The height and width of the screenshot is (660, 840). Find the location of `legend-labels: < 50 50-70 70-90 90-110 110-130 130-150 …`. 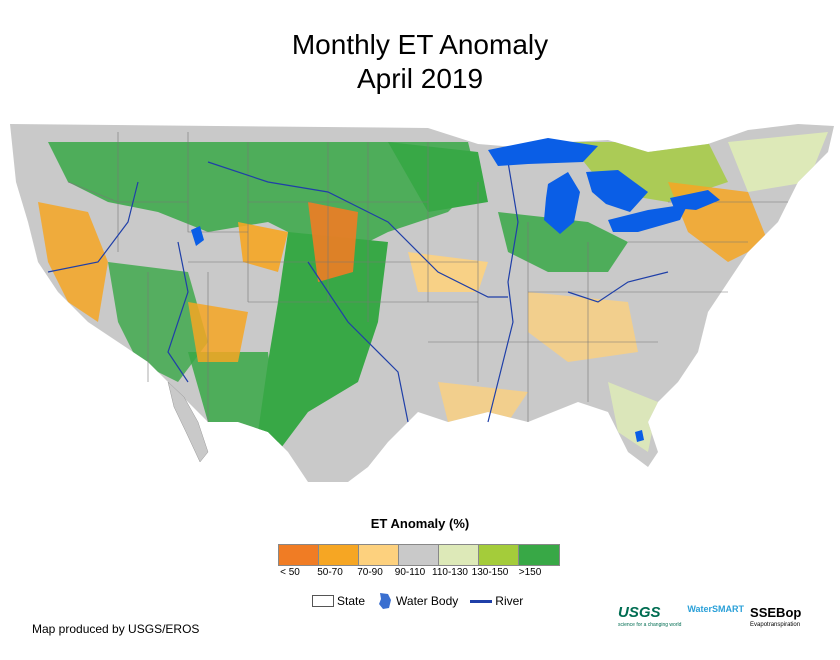

legend-labels: < 50 50-70 70-90 90-110 110-130 130-150 … is located at coordinates (410, 572).